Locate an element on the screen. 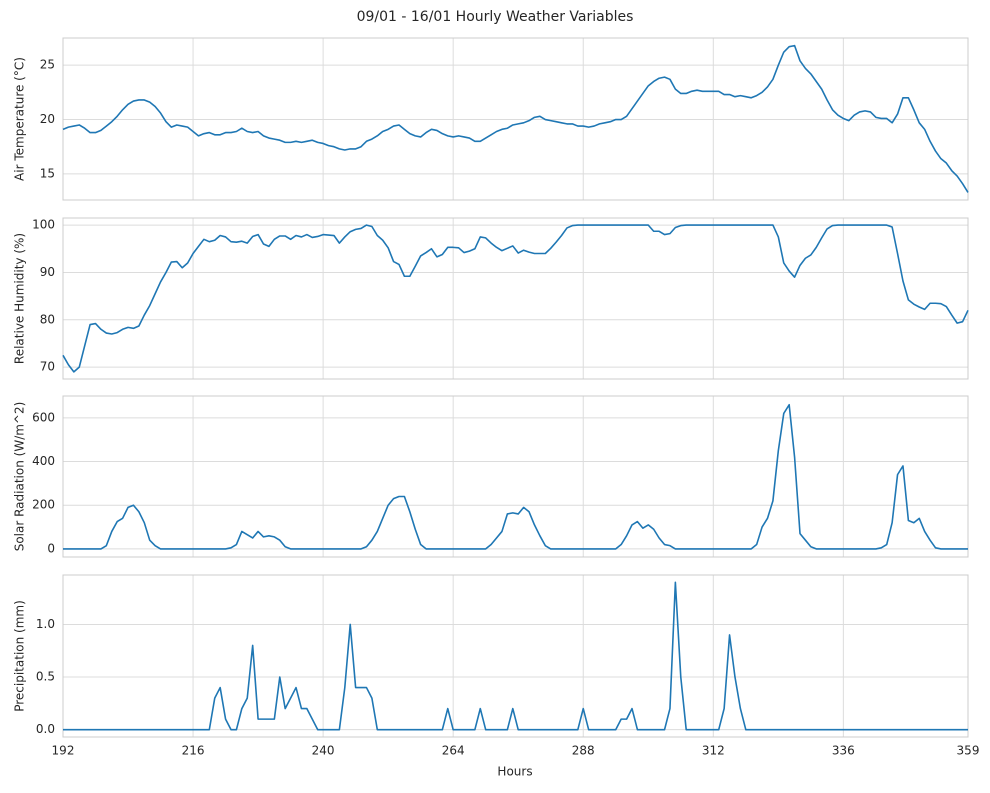  x-tick-label: 359 is located at coordinates (968, 751).